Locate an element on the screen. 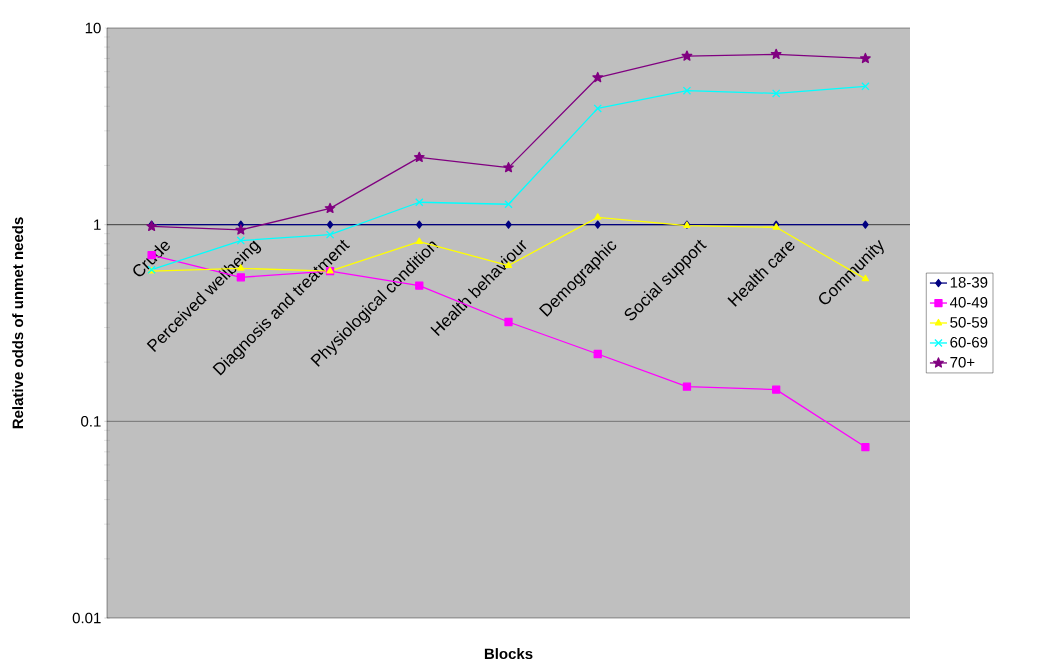 This screenshot has width=1051, height=666. legend-label: 70+ is located at coordinates (962, 362).